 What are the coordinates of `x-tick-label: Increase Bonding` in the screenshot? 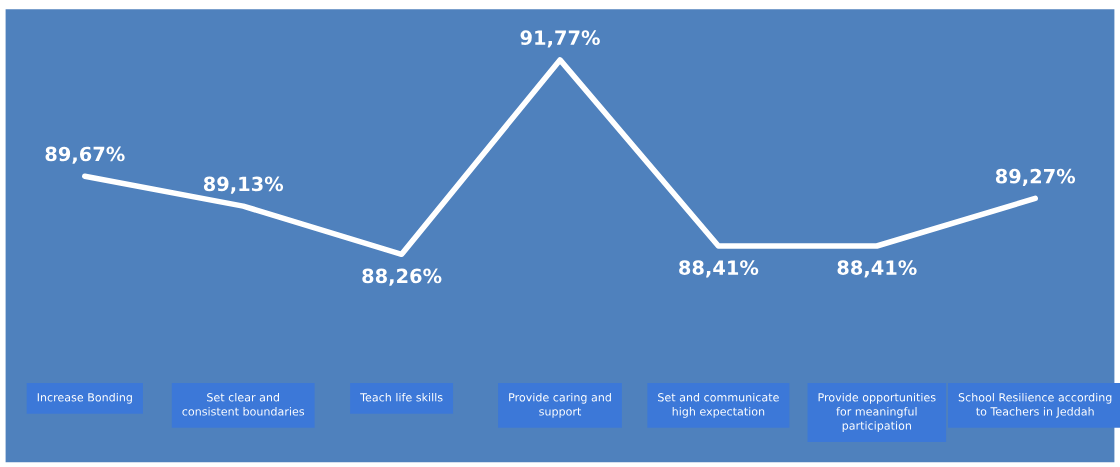 It's located at (84, 398).